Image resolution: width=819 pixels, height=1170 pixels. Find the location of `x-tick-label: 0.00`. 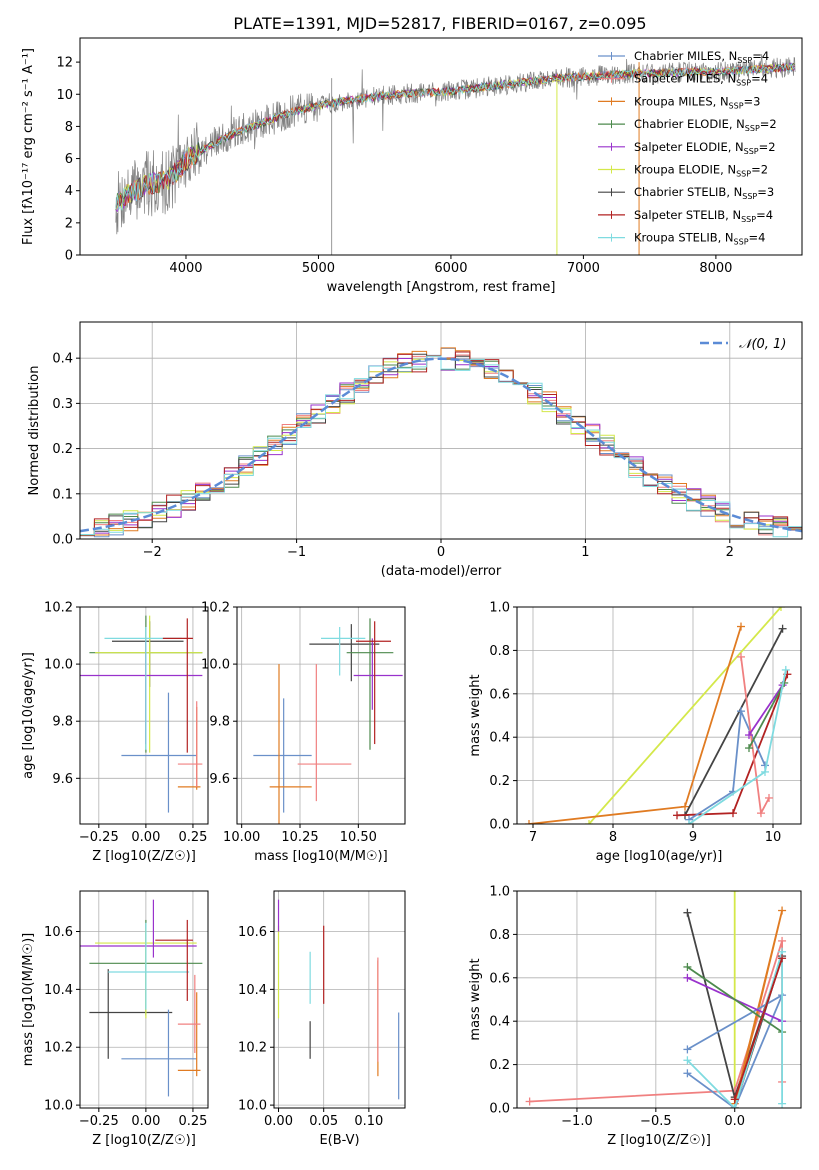

x-tick-label: 0.00 is located at coordinates (145, 837).